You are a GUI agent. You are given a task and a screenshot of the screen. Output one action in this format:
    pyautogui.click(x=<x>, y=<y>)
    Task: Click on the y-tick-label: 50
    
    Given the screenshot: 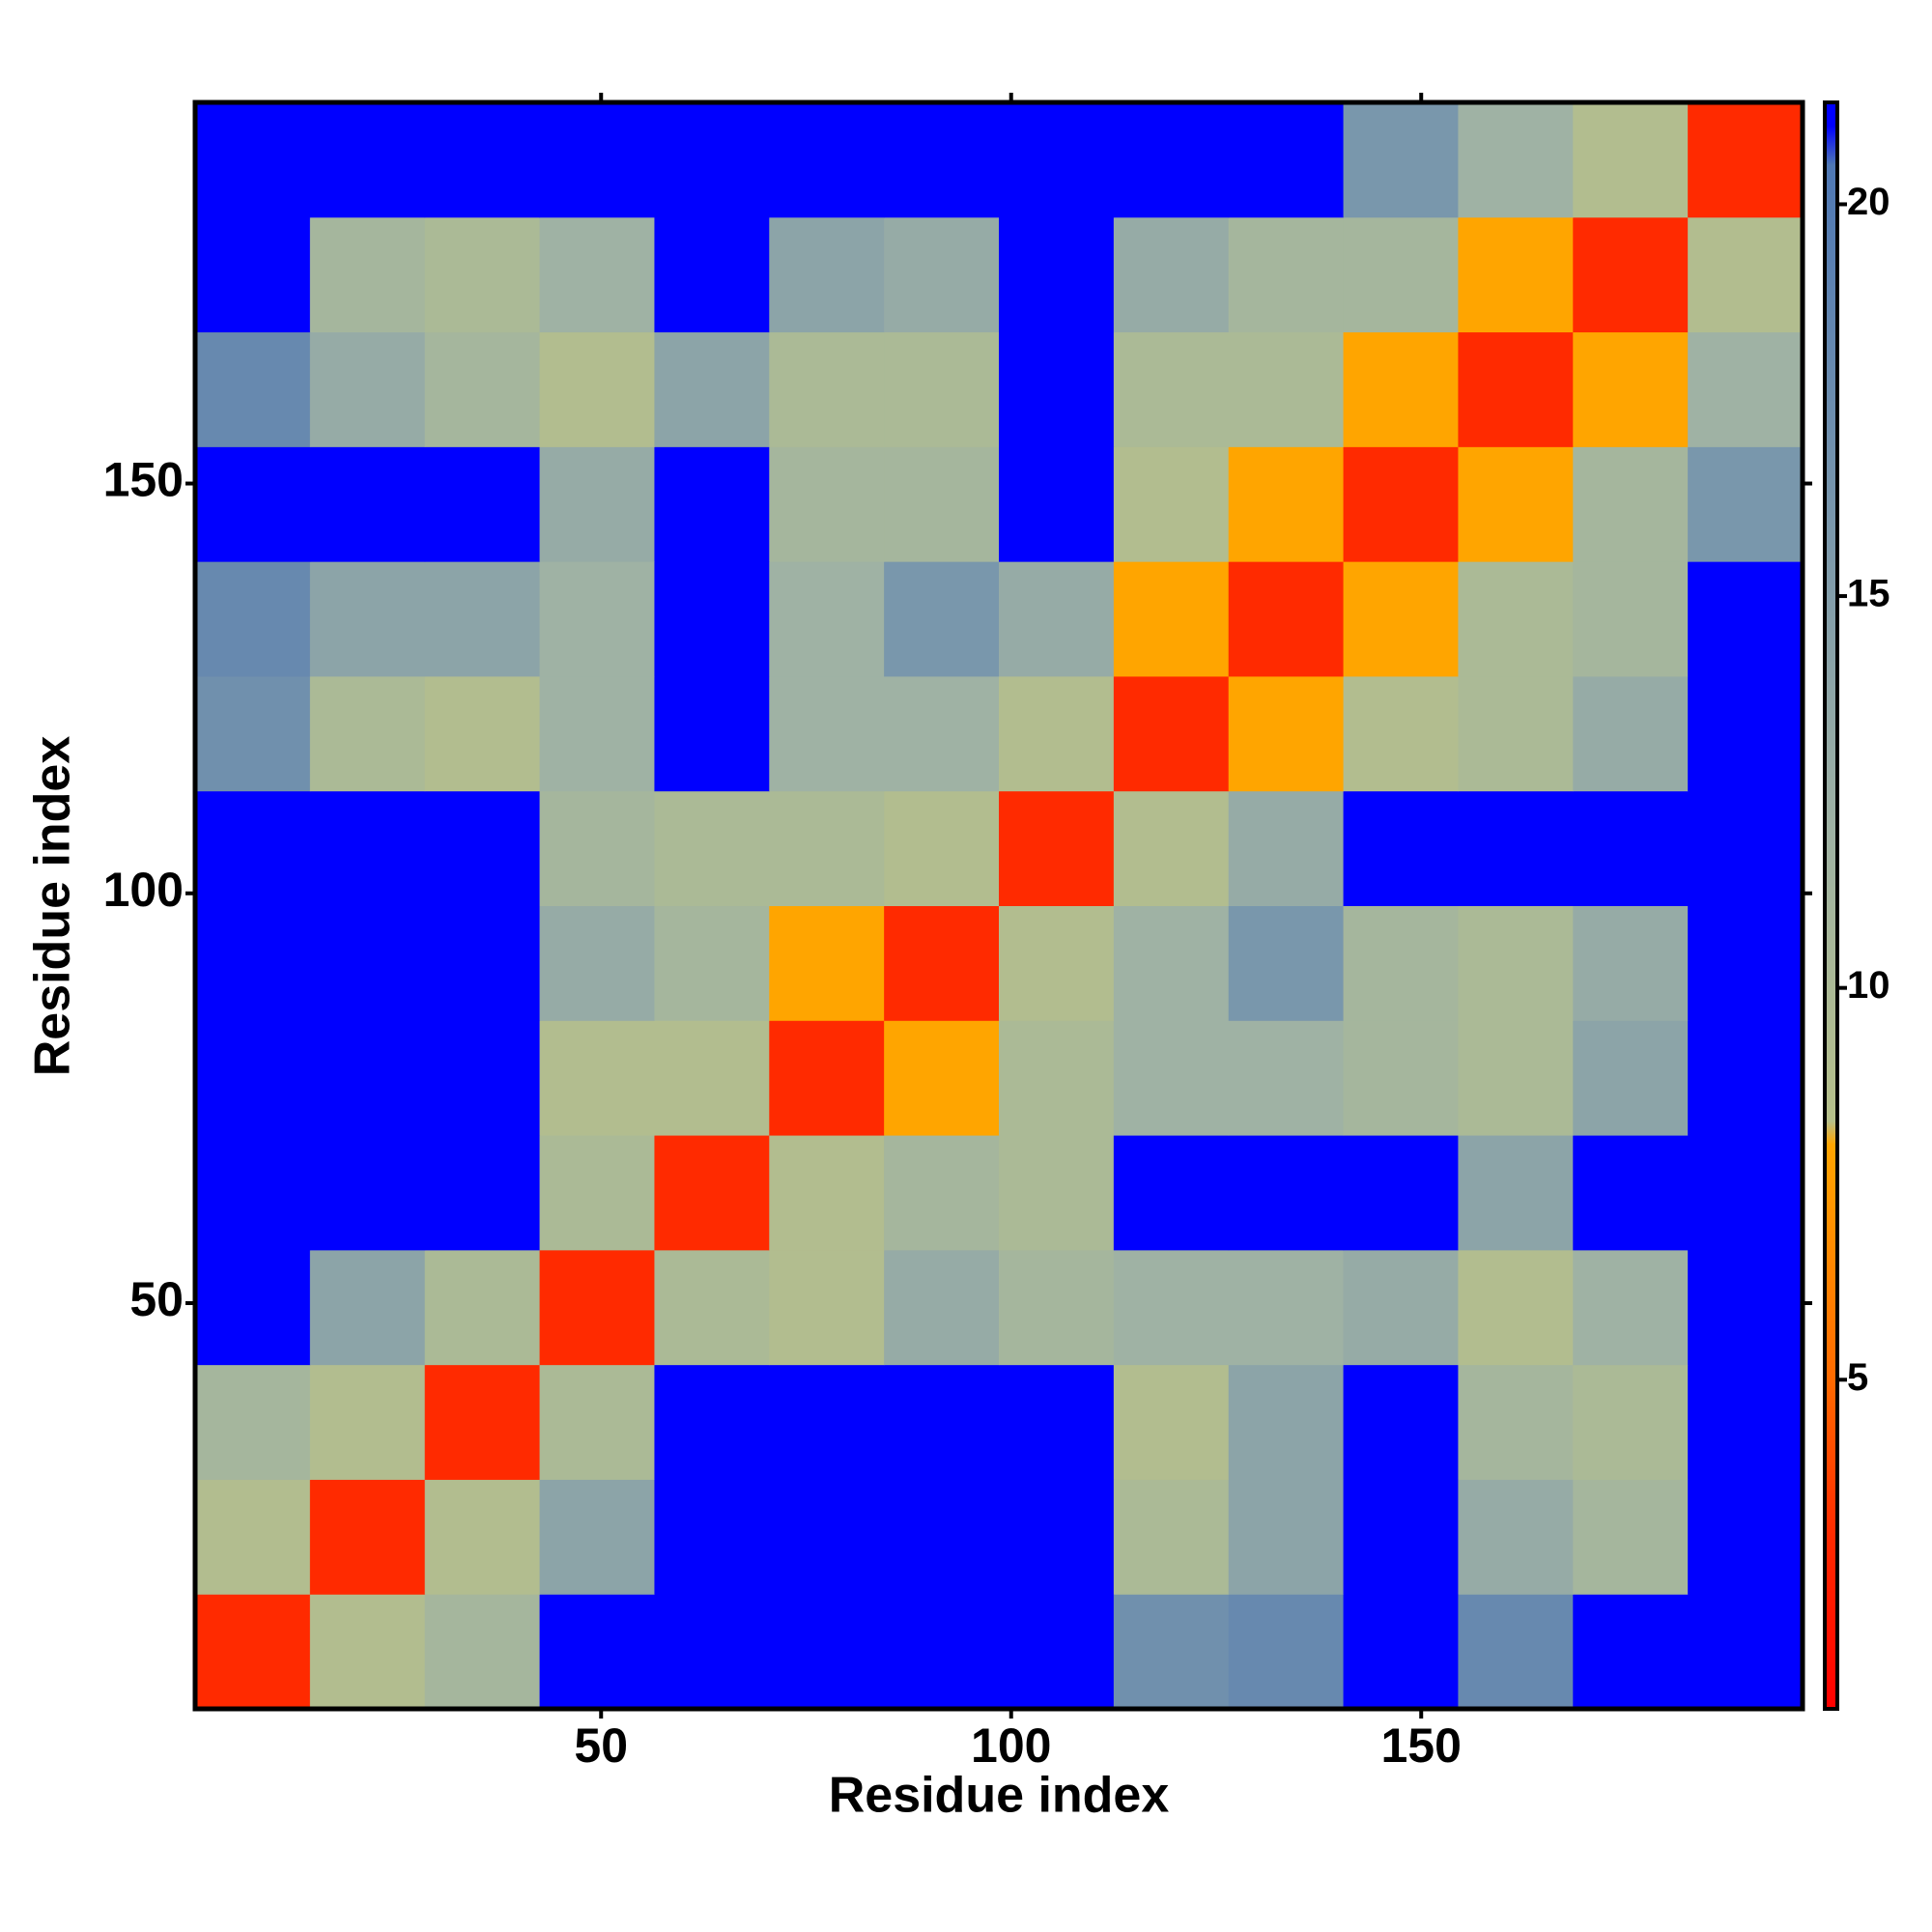 What is the action you would take?
    pyautogui.click(x=156, y=1299)
    